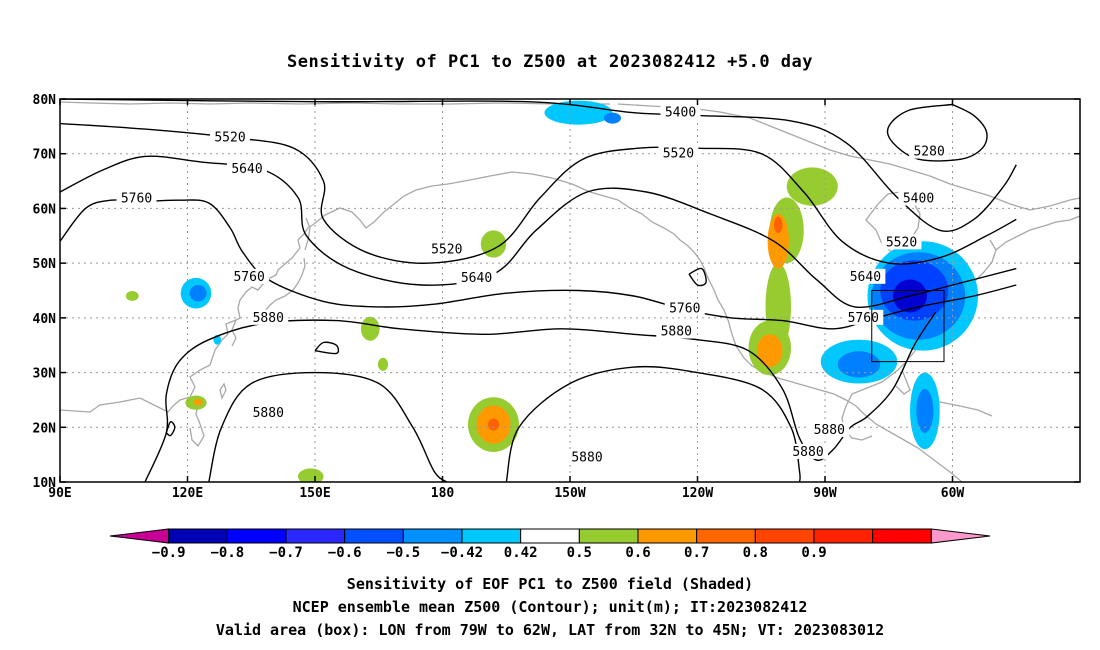  I want to click on colorbar-label: 0.7, so click(696, 553).